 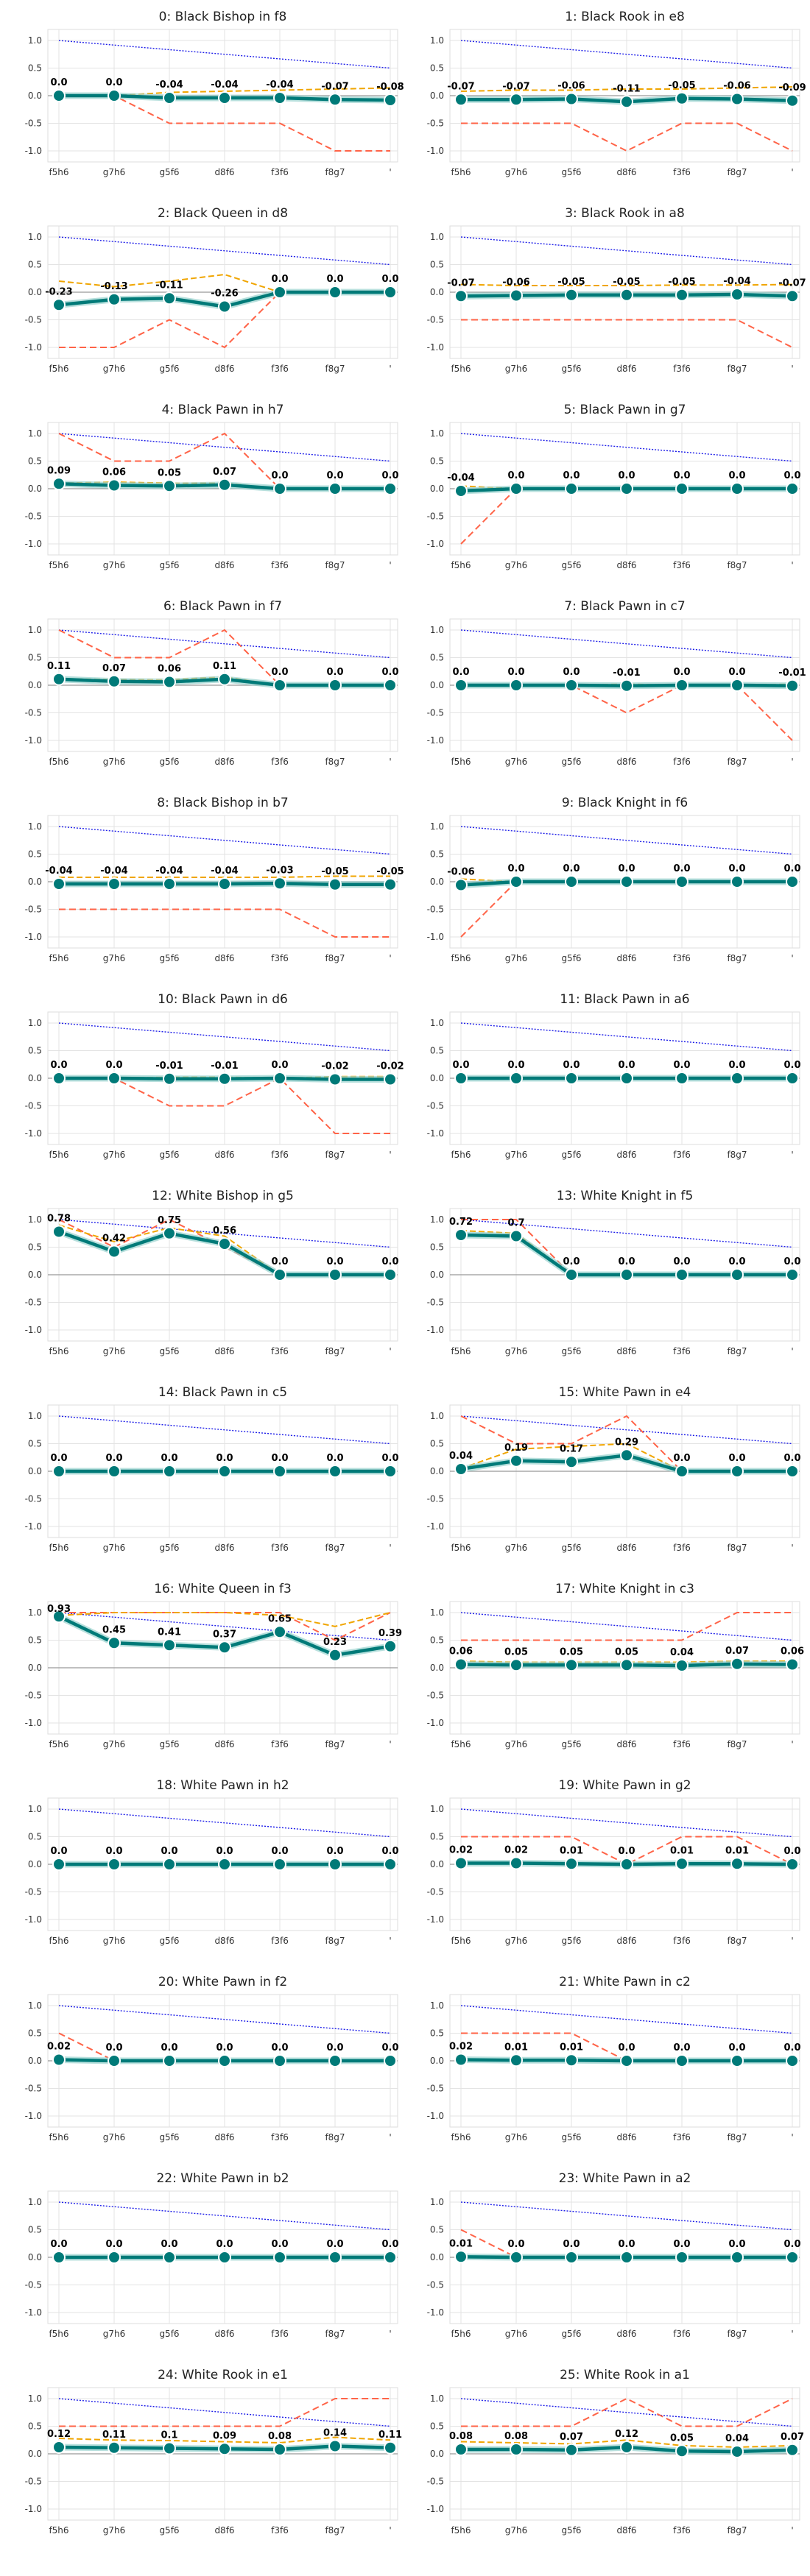 I want to click on x-tick-label: ', so click(x=792, y=762).